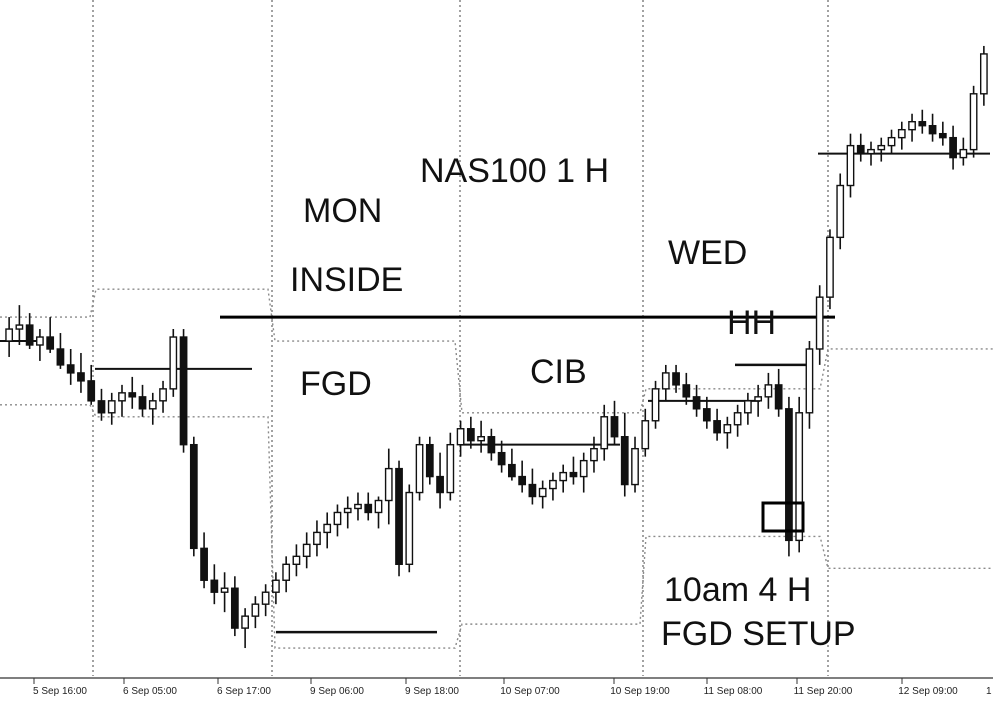  What do you see at coordinates (737, 590) in the screenshot?
I see `annotation-10am-4-h: 10am 4 H` at bounding box center [737, 590].